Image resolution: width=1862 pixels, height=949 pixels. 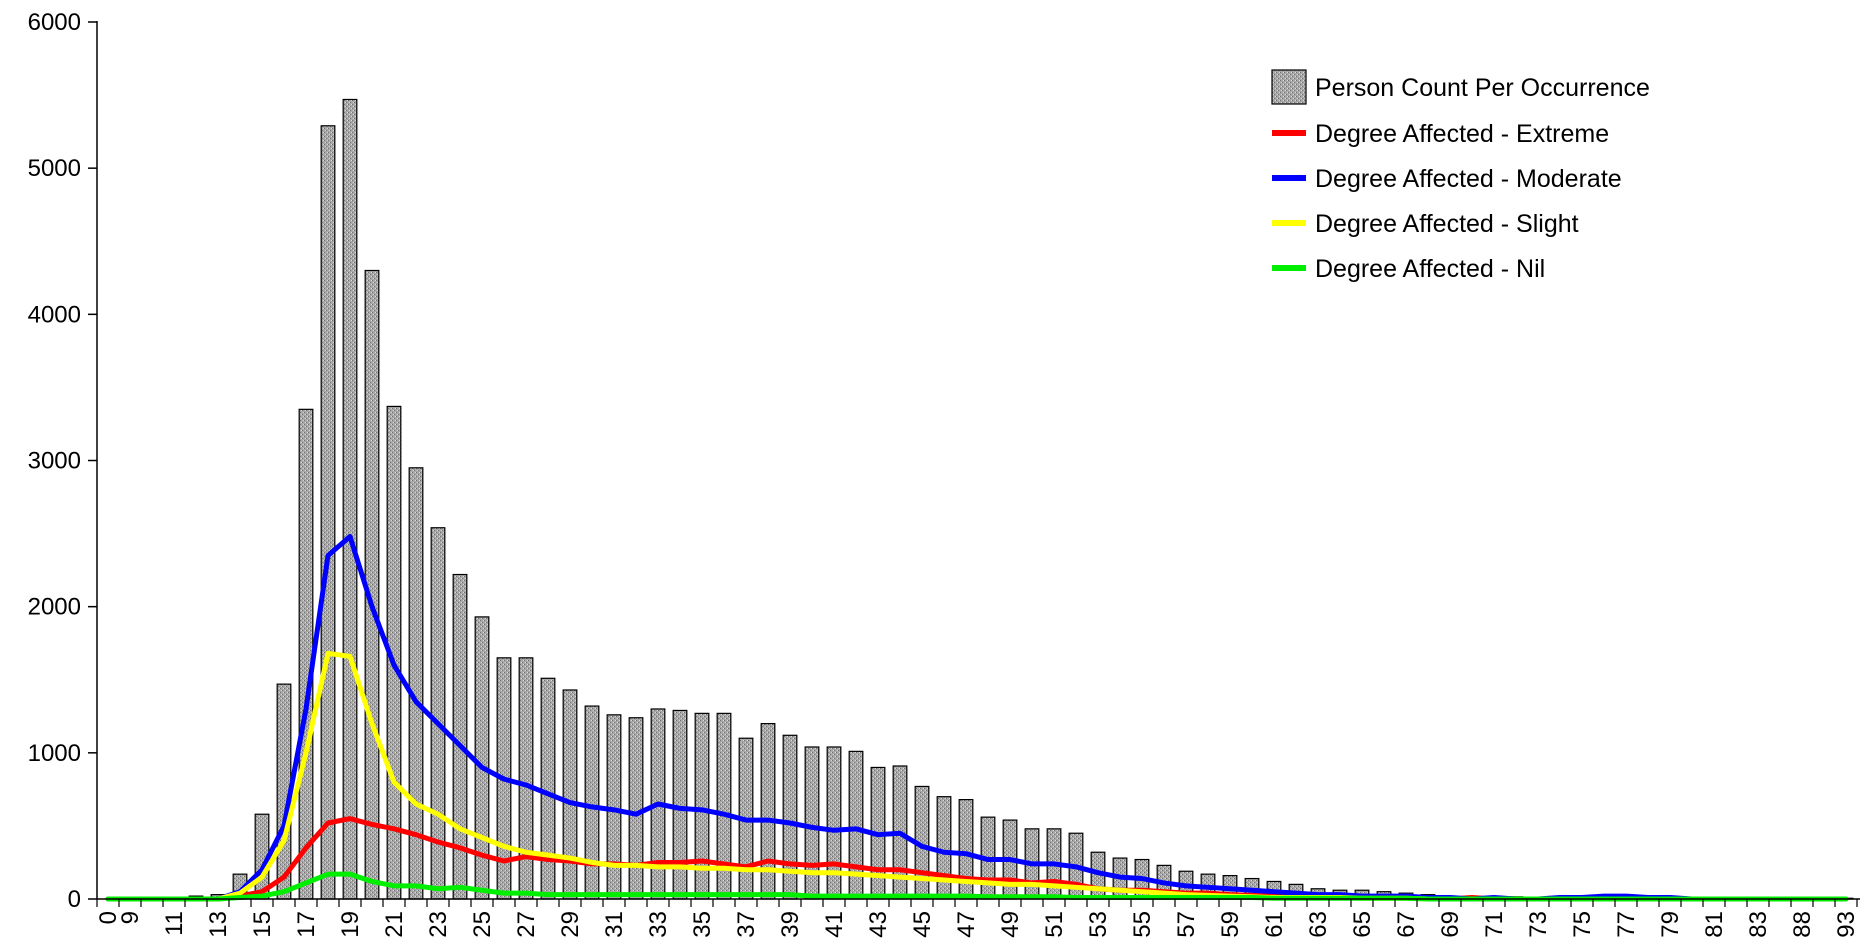 I want to click on x-tick-label: 65, so click(x=1362, y=924).